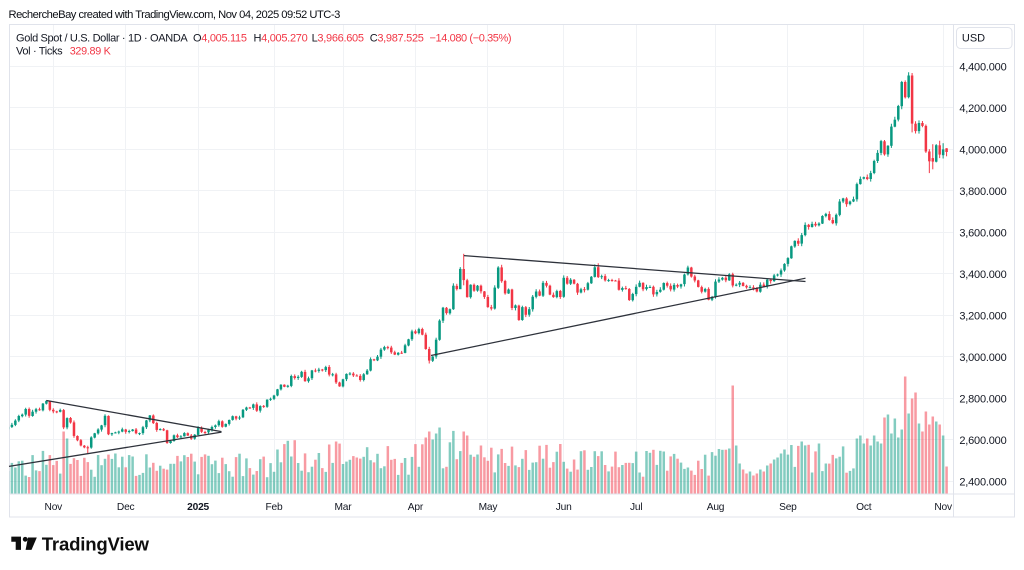 This screenshot has height=570, width=1024. I want to click on svg-text: H4,005.270, so click(281, 38).